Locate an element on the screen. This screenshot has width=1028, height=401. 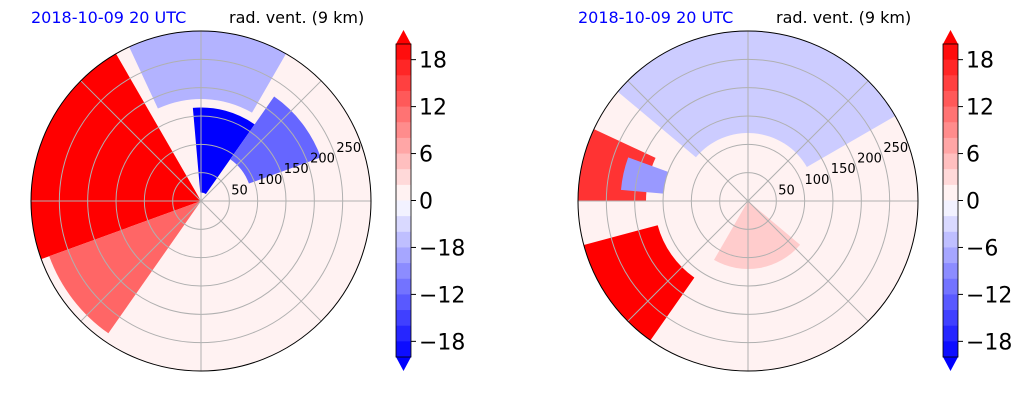
colorbar-tick-label: −6 is located at coordinates (982, 248).